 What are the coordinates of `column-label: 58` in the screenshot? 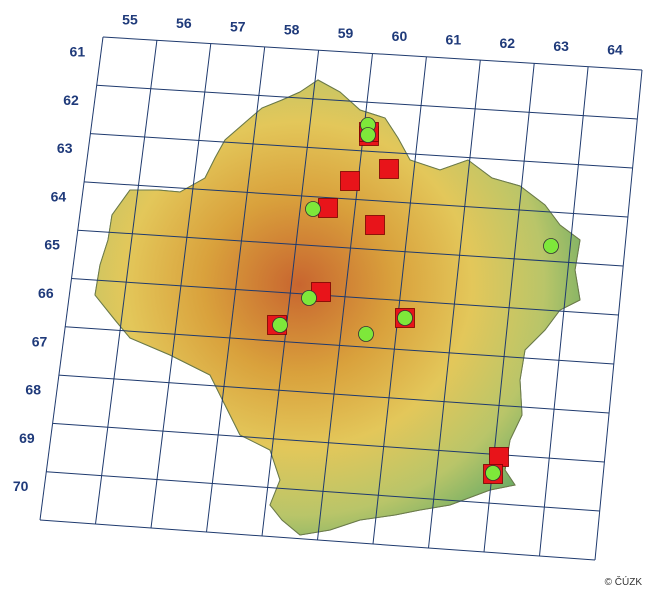 It's located at (292, 30).